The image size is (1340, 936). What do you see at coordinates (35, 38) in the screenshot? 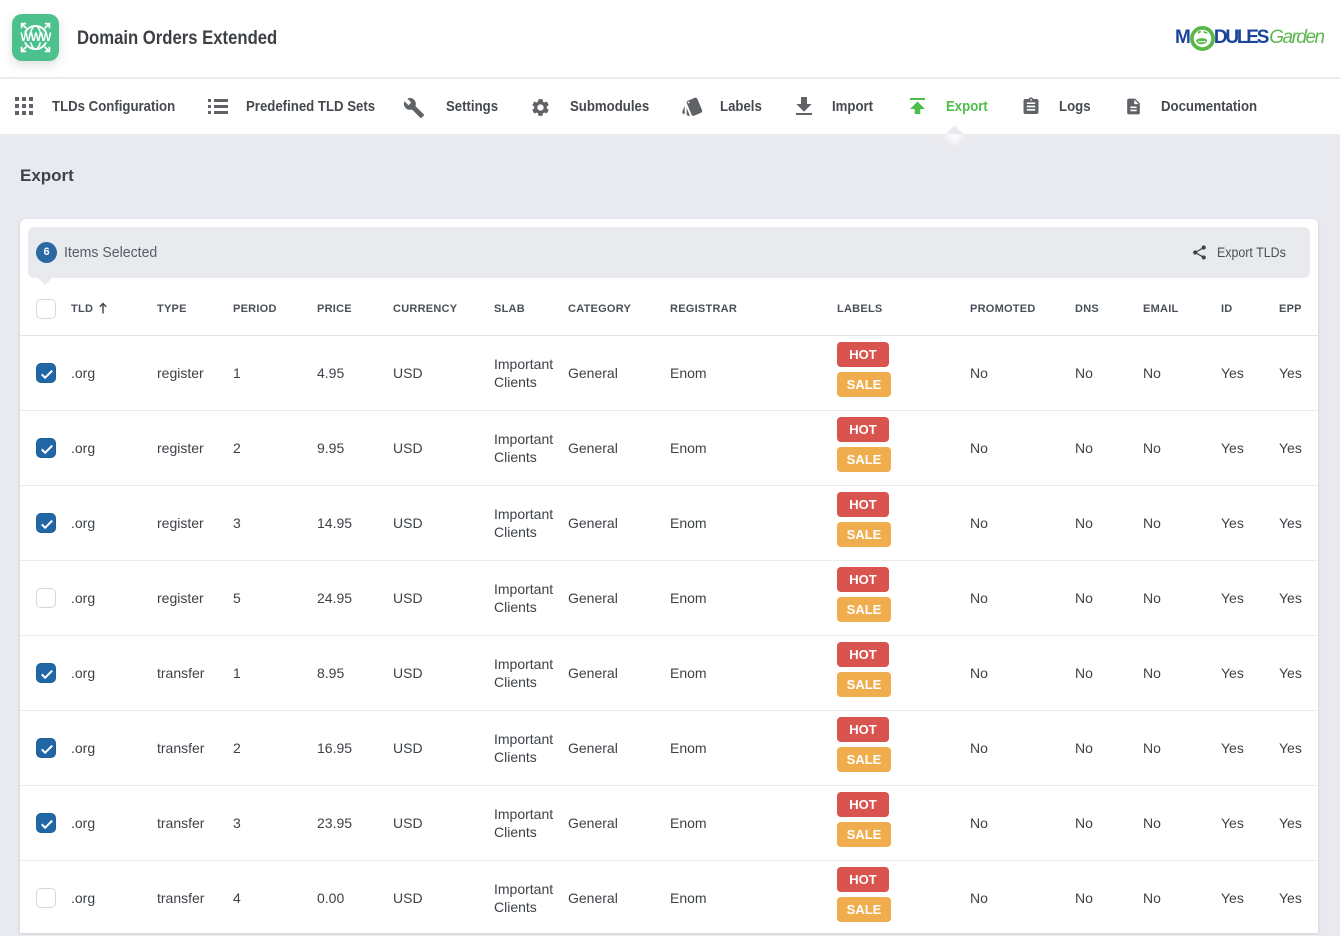
I see `svg-text: WWW` at bounding box center [35, 38].